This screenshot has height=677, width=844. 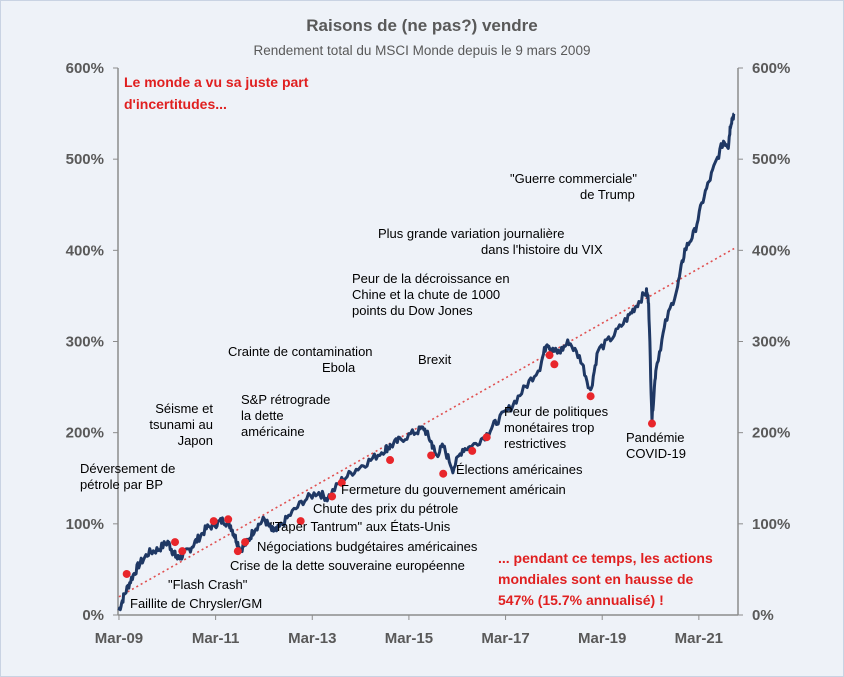 I want to click on x-tick-label: Mar-09, so click(x=119, y=638).